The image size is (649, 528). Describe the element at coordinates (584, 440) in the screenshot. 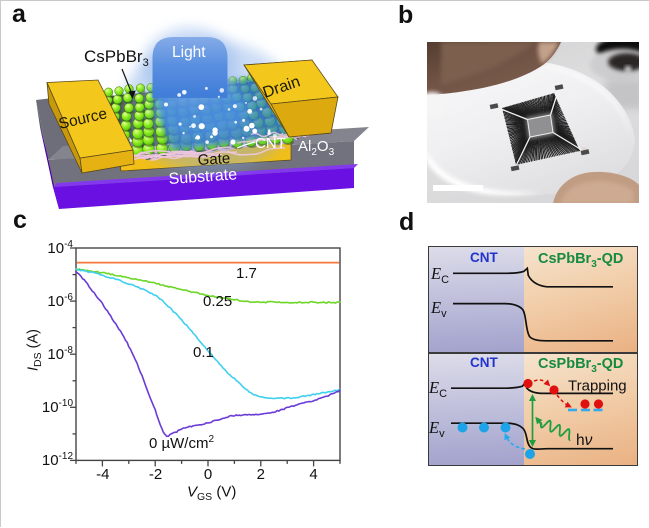

I see `svg-text: hν` at that location.